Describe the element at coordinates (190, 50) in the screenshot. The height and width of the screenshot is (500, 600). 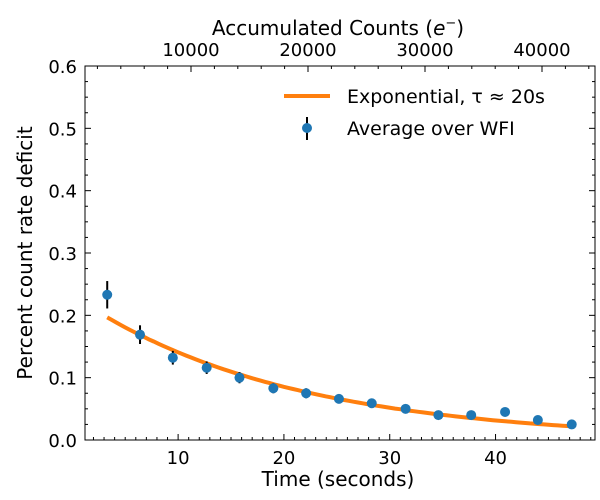
I see `top-tick-label: 10000` at that location.